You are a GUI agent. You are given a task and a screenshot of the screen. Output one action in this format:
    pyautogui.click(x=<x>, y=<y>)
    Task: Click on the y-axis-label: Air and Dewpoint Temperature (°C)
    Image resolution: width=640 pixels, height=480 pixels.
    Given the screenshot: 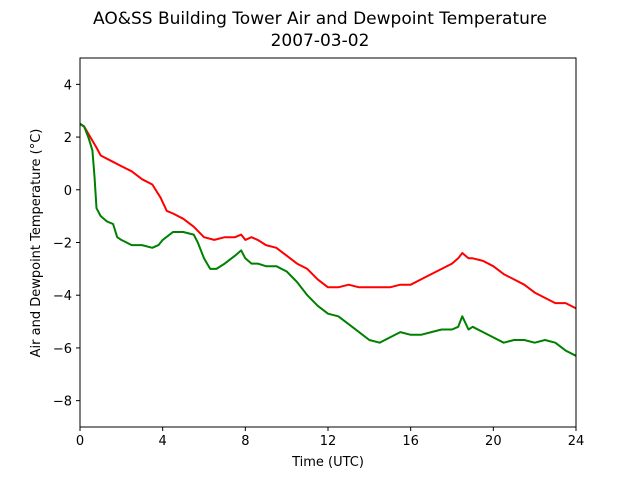 What is the action you would take?
    pyautogui.click(x=36, y=243)
    